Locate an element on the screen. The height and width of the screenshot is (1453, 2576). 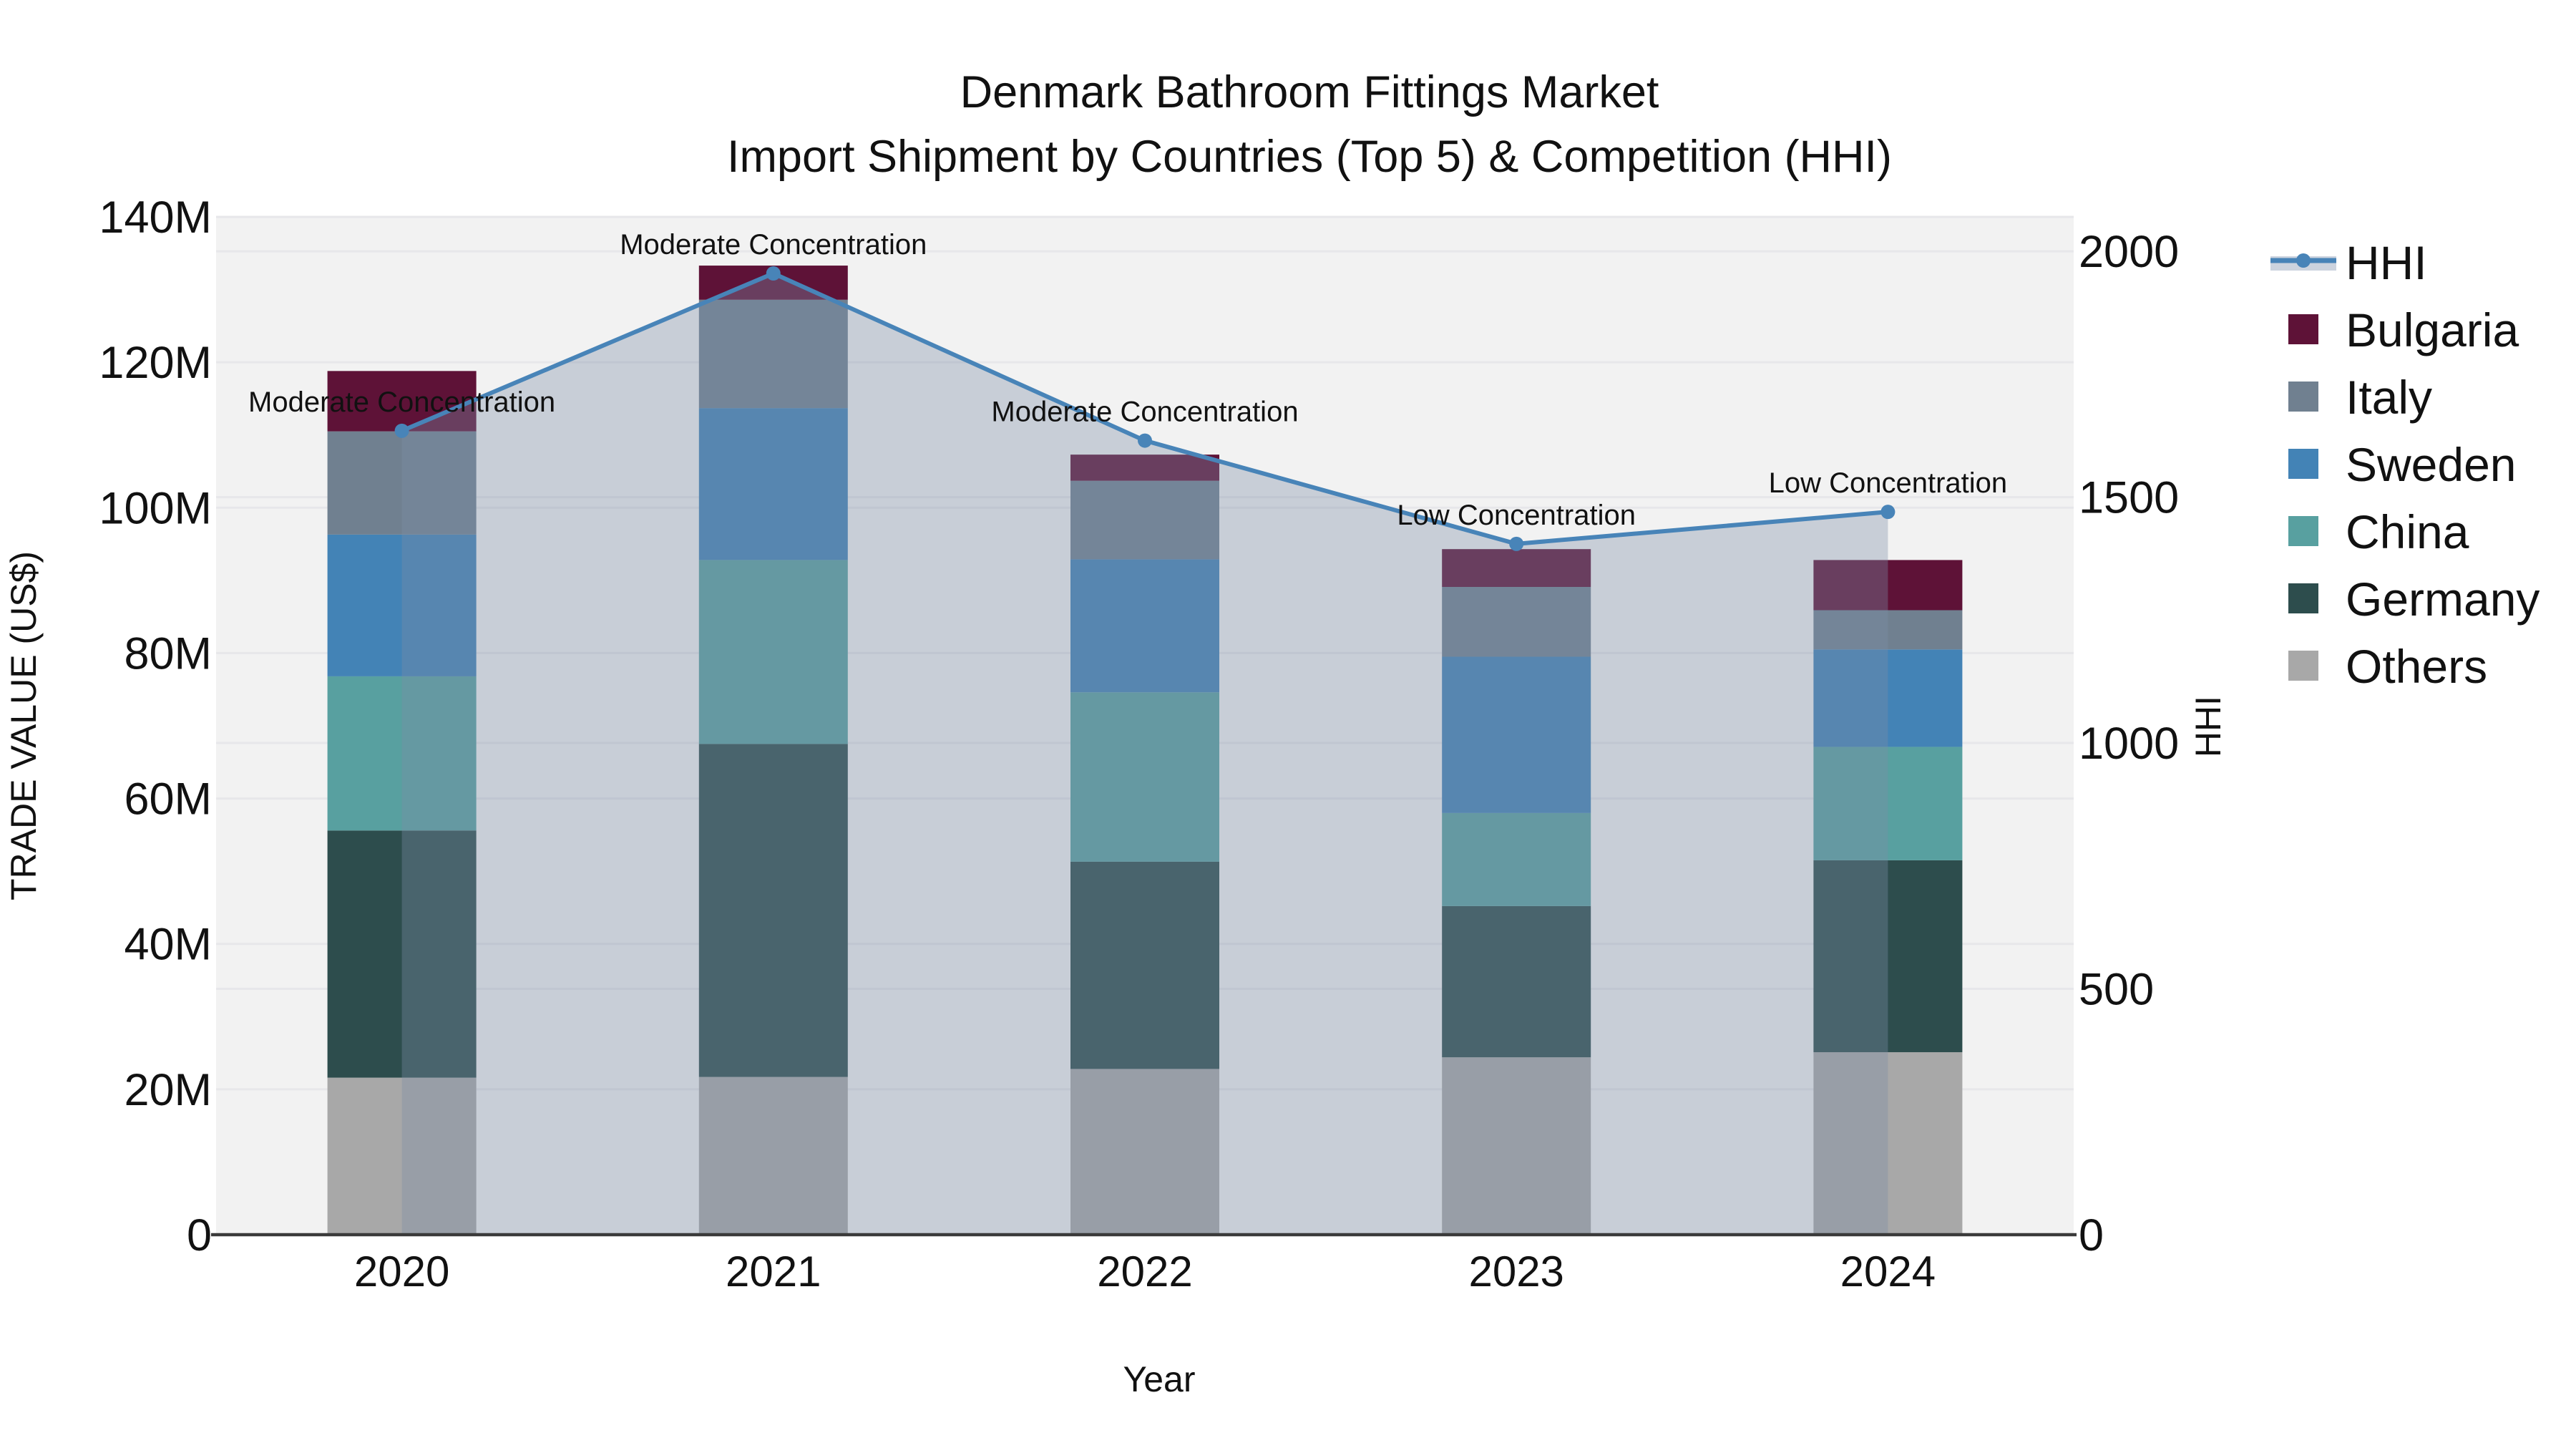
bar-segment-bulgaria-2020 is located at coordinates (402, 401).